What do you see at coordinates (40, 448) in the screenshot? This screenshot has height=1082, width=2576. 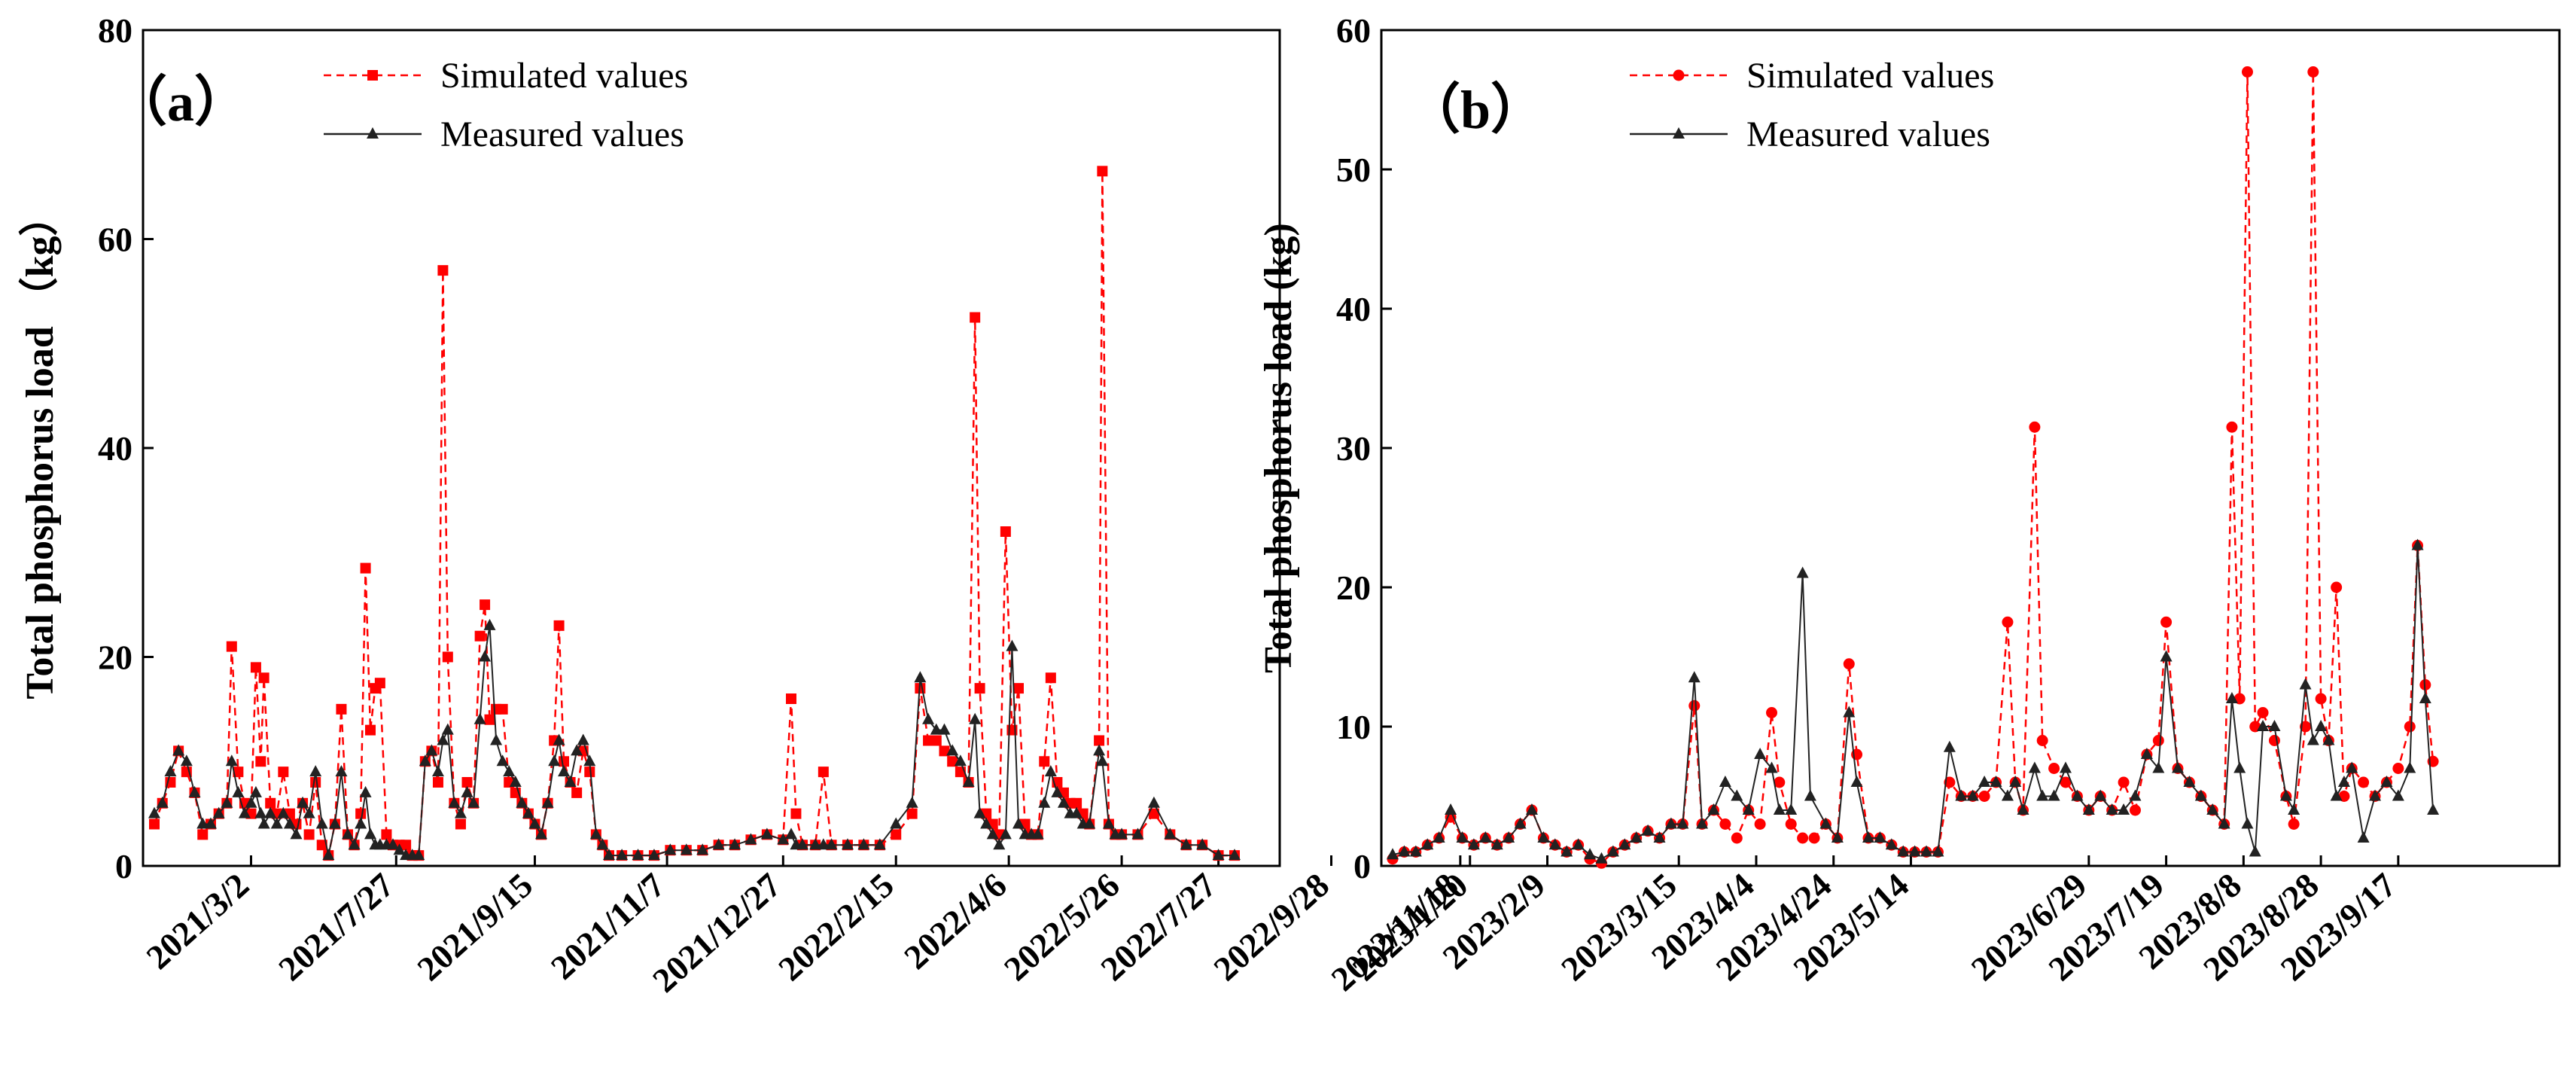 I see `y-axis-title: Total phosphorus load （kg）` at bounding box center [40, 448].